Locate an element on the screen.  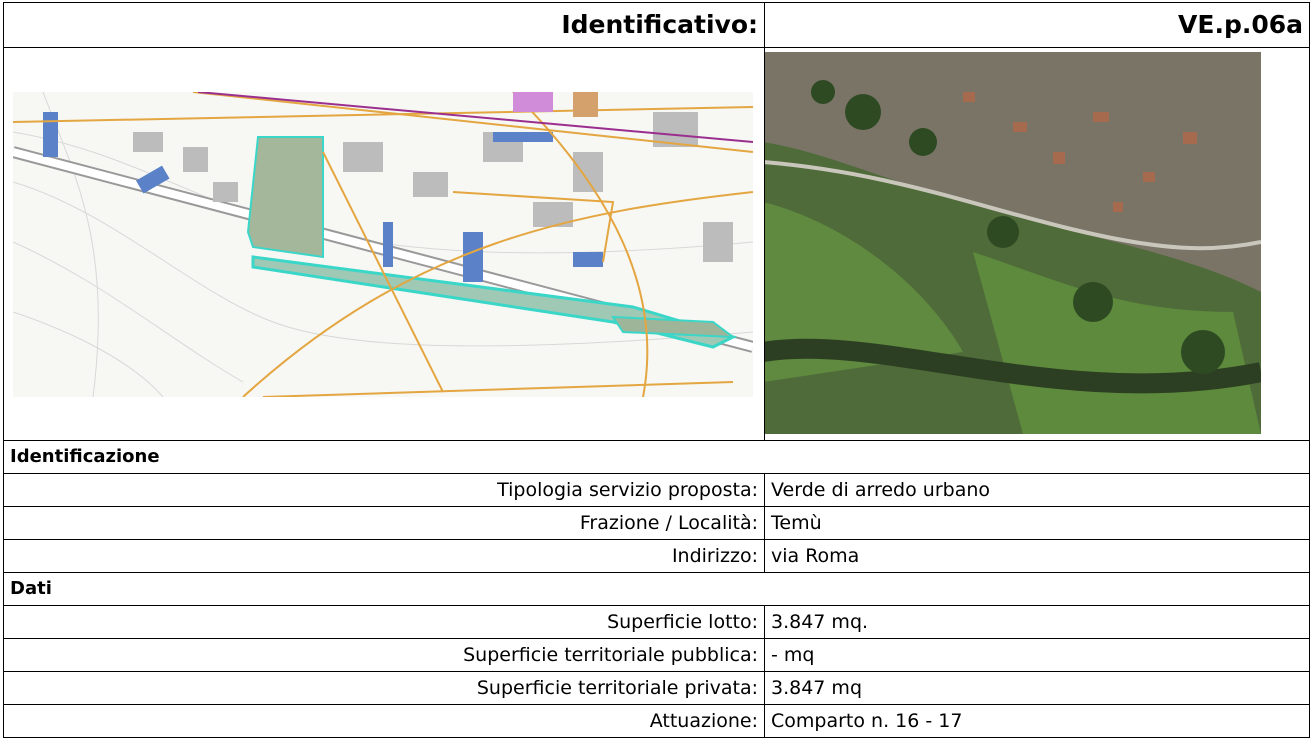
field-label: Tipologia servizio proposta: is located at coordinates (384, 490).